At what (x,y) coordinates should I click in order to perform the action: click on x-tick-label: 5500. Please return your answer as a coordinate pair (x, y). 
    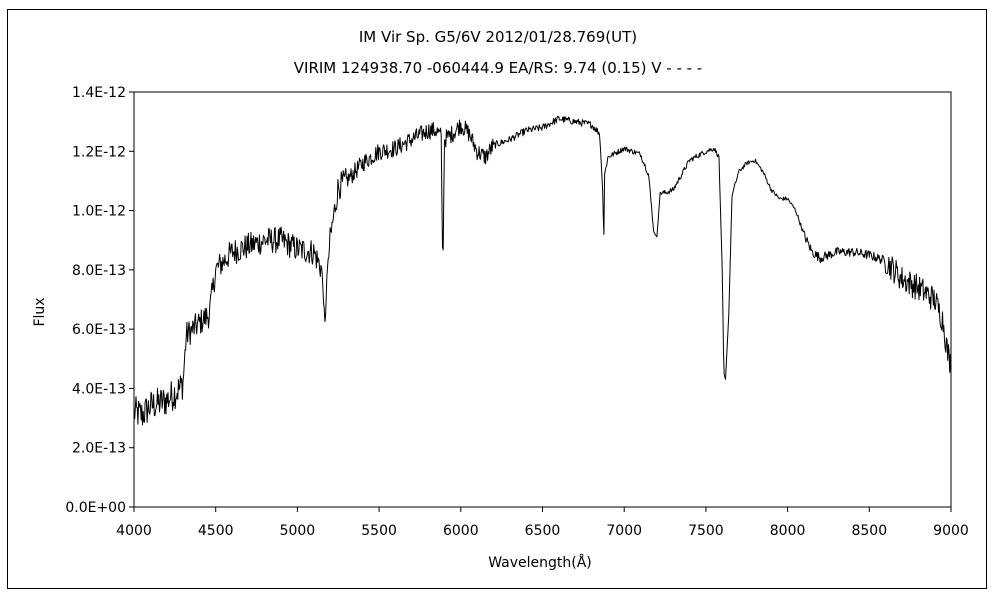
    Looking at the image, I should click on (379, 531).